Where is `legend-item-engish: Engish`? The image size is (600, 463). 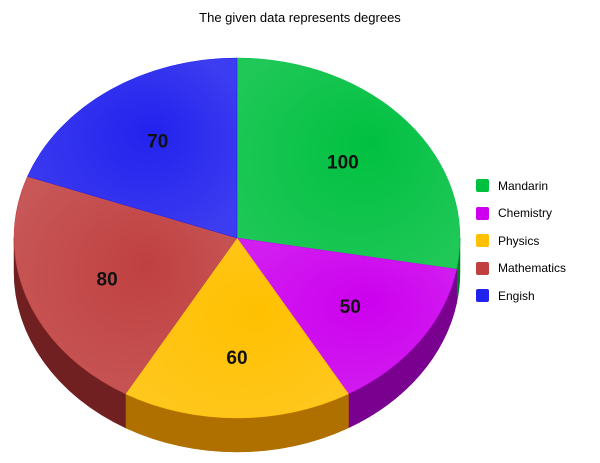 legend-item-engish: Engish is located at coordinates (521, 296).